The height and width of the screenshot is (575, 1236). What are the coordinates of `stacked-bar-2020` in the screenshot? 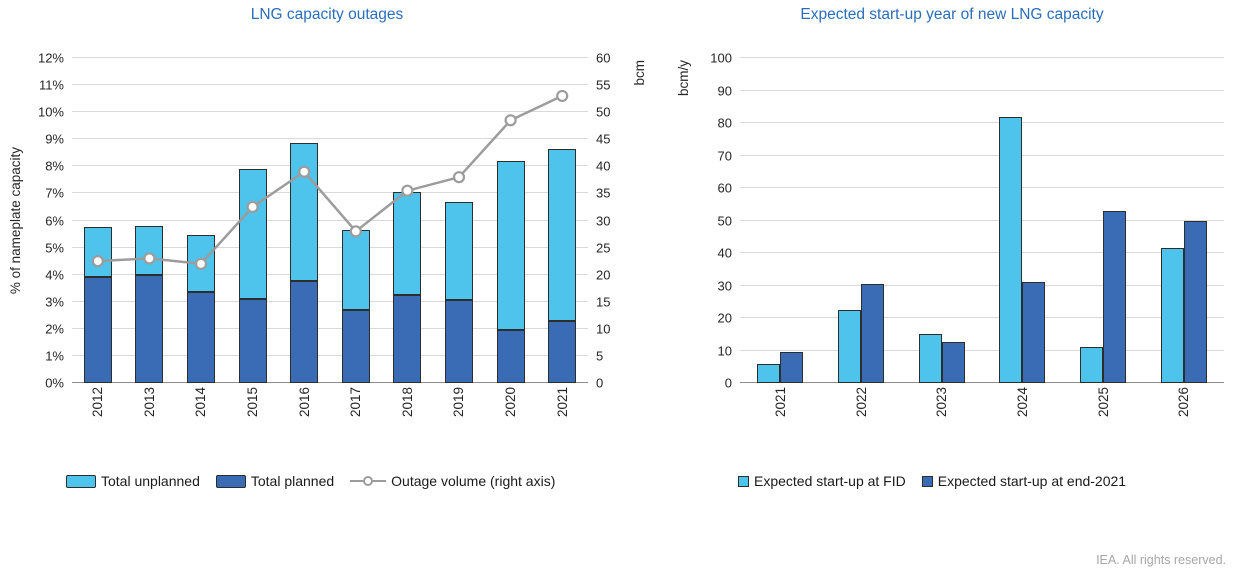 It's located at (510, 220).